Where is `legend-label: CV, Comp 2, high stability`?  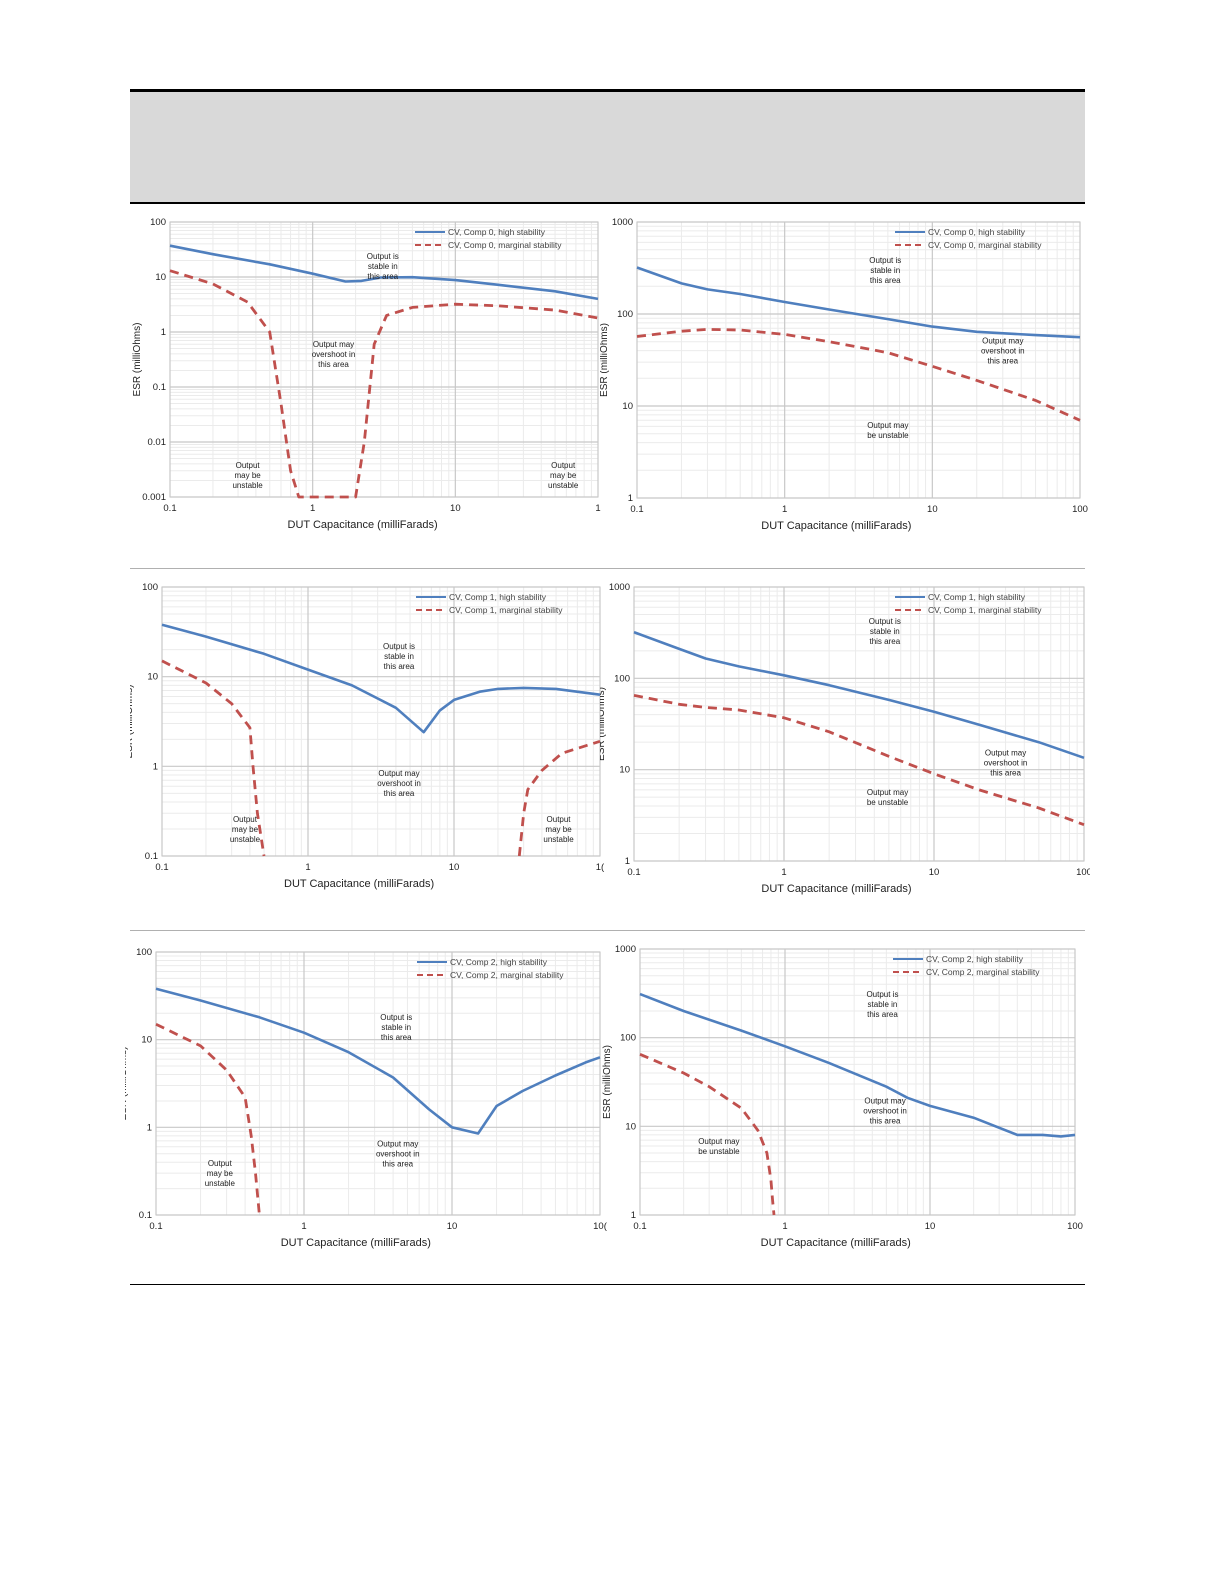
legend-label: CV, Comp 2, high stability is located at coordinates (975, 959).